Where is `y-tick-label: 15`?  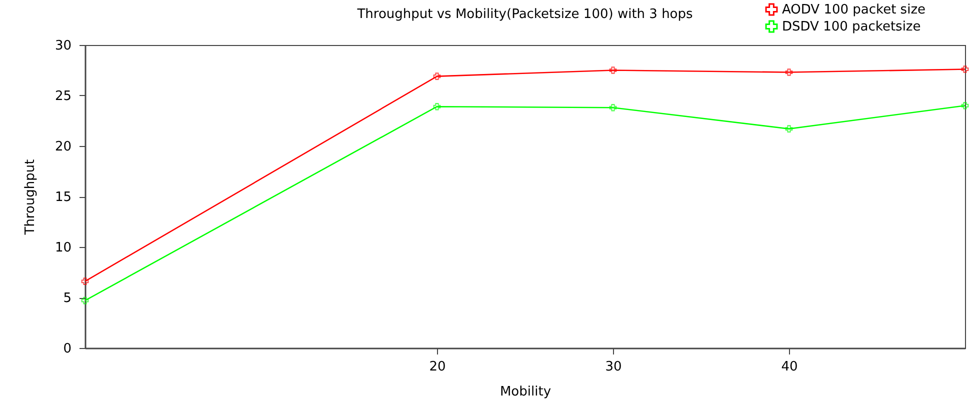
y-tick-label: 15 is located at coordinates (63, 197).